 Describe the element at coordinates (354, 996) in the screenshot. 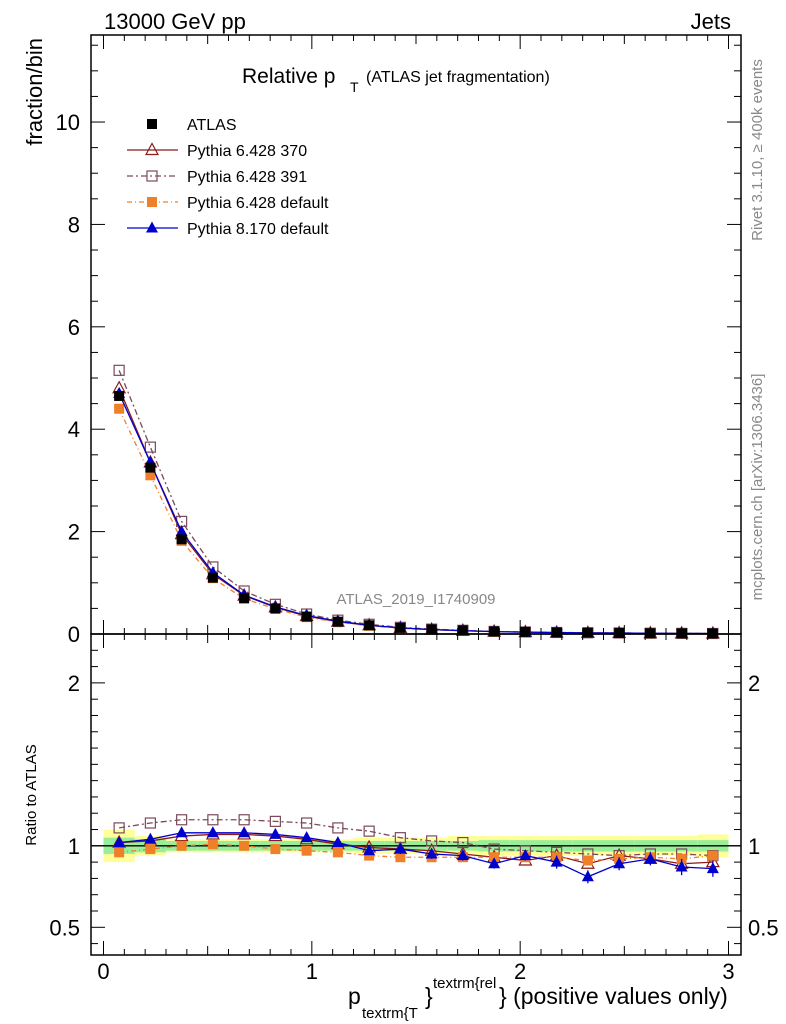

I see `x-label-p: p` at that location.